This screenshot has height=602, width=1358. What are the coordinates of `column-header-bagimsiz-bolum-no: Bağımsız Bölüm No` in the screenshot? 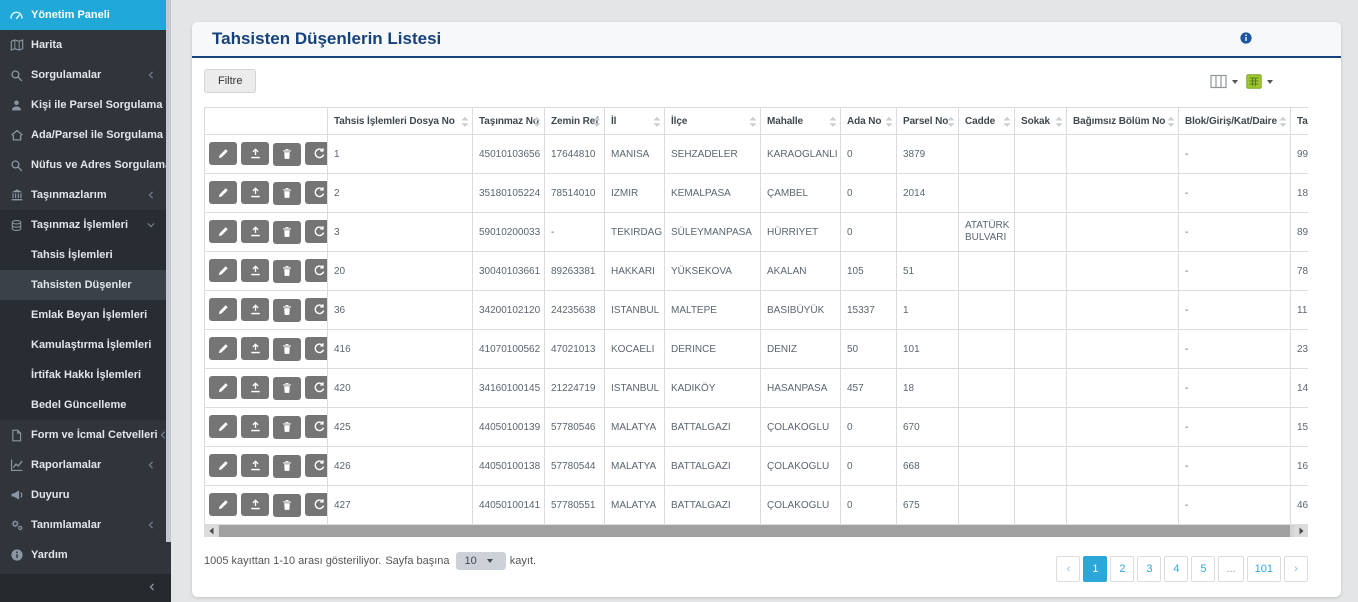 It's located at (1122, 121).